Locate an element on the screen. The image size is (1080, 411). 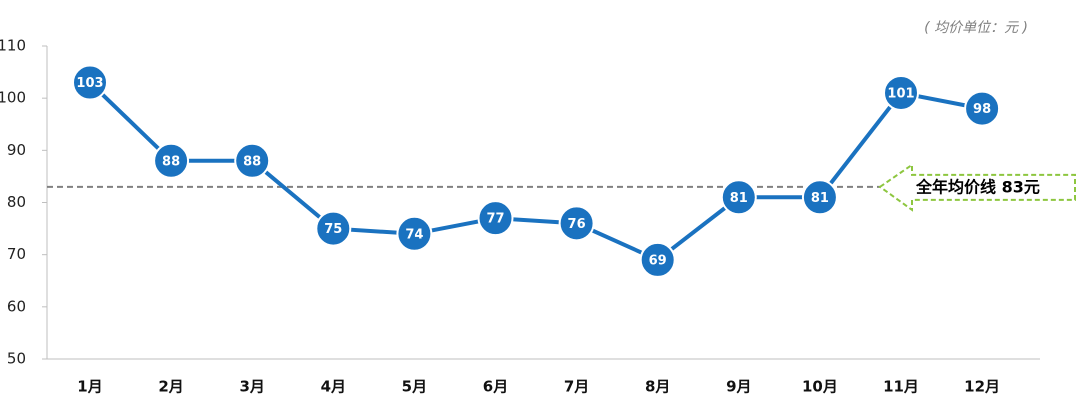
x-tick-label: 4月 is located at coordinates (333, 387).